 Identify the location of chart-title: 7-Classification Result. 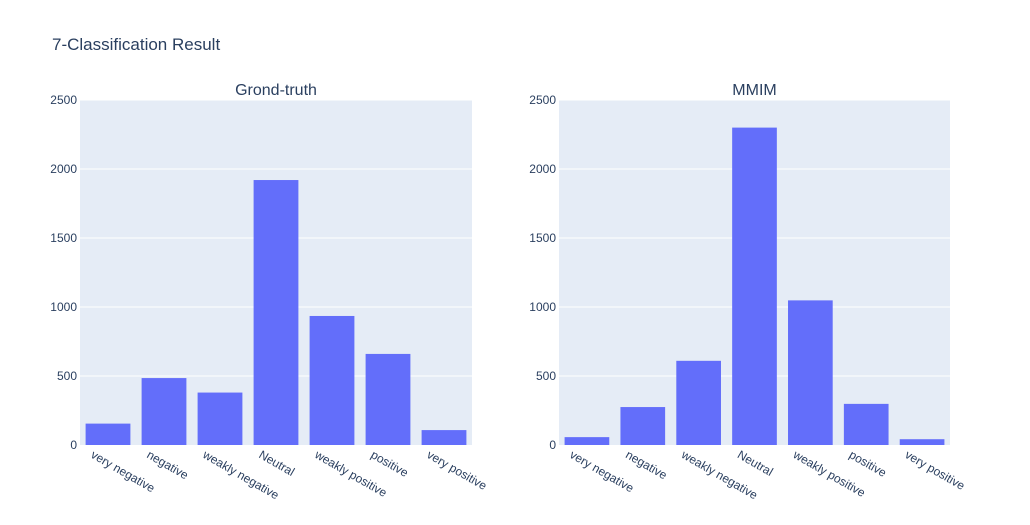
(136, 44).